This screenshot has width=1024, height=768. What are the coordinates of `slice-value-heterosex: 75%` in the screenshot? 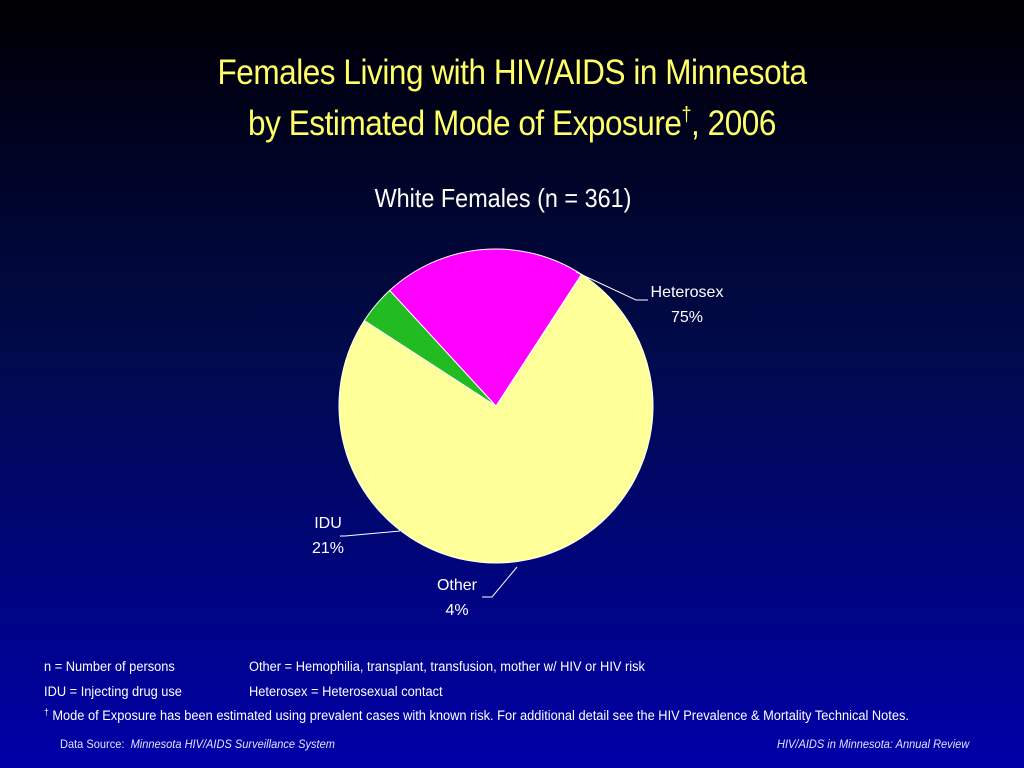 It's located at (687, 317).